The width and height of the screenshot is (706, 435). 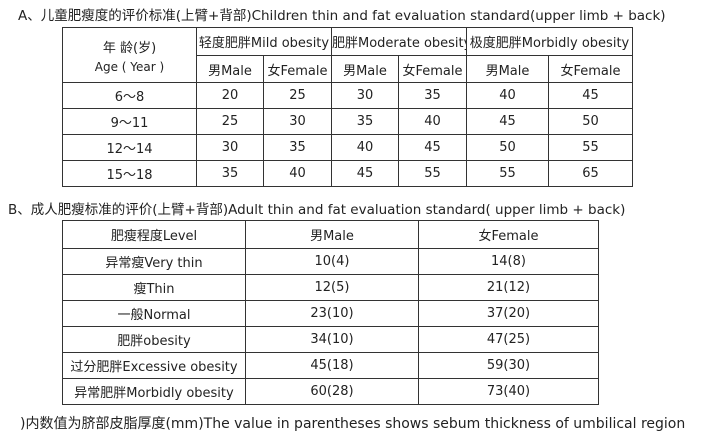 I want to click on data-row: 肥胖obesity 34(10) 47(25), so click(x=330, y=339).